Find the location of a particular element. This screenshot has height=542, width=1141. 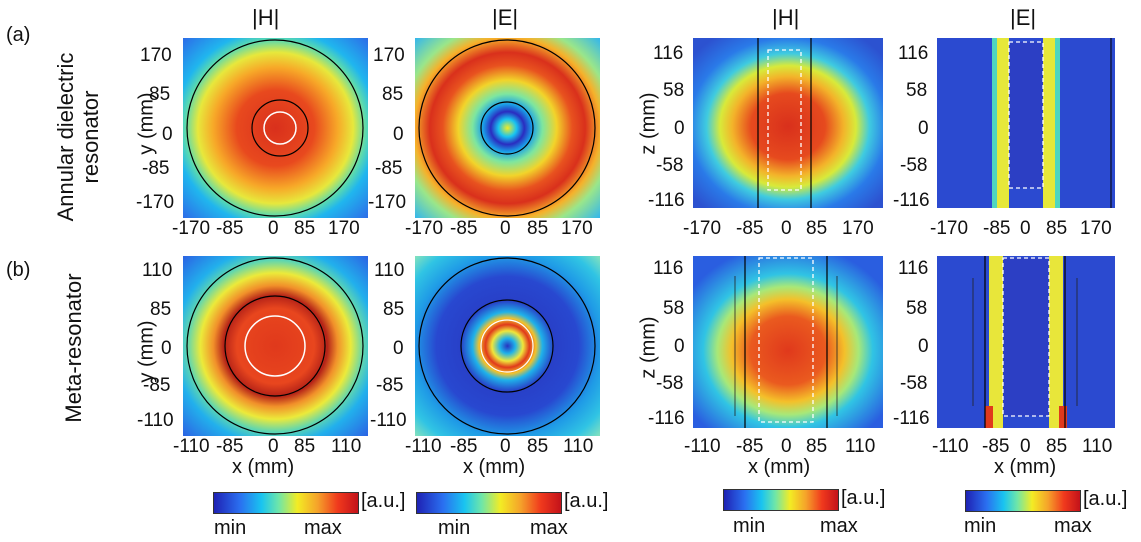

b2-xtick: -110 is located at coordinates (423, 446).